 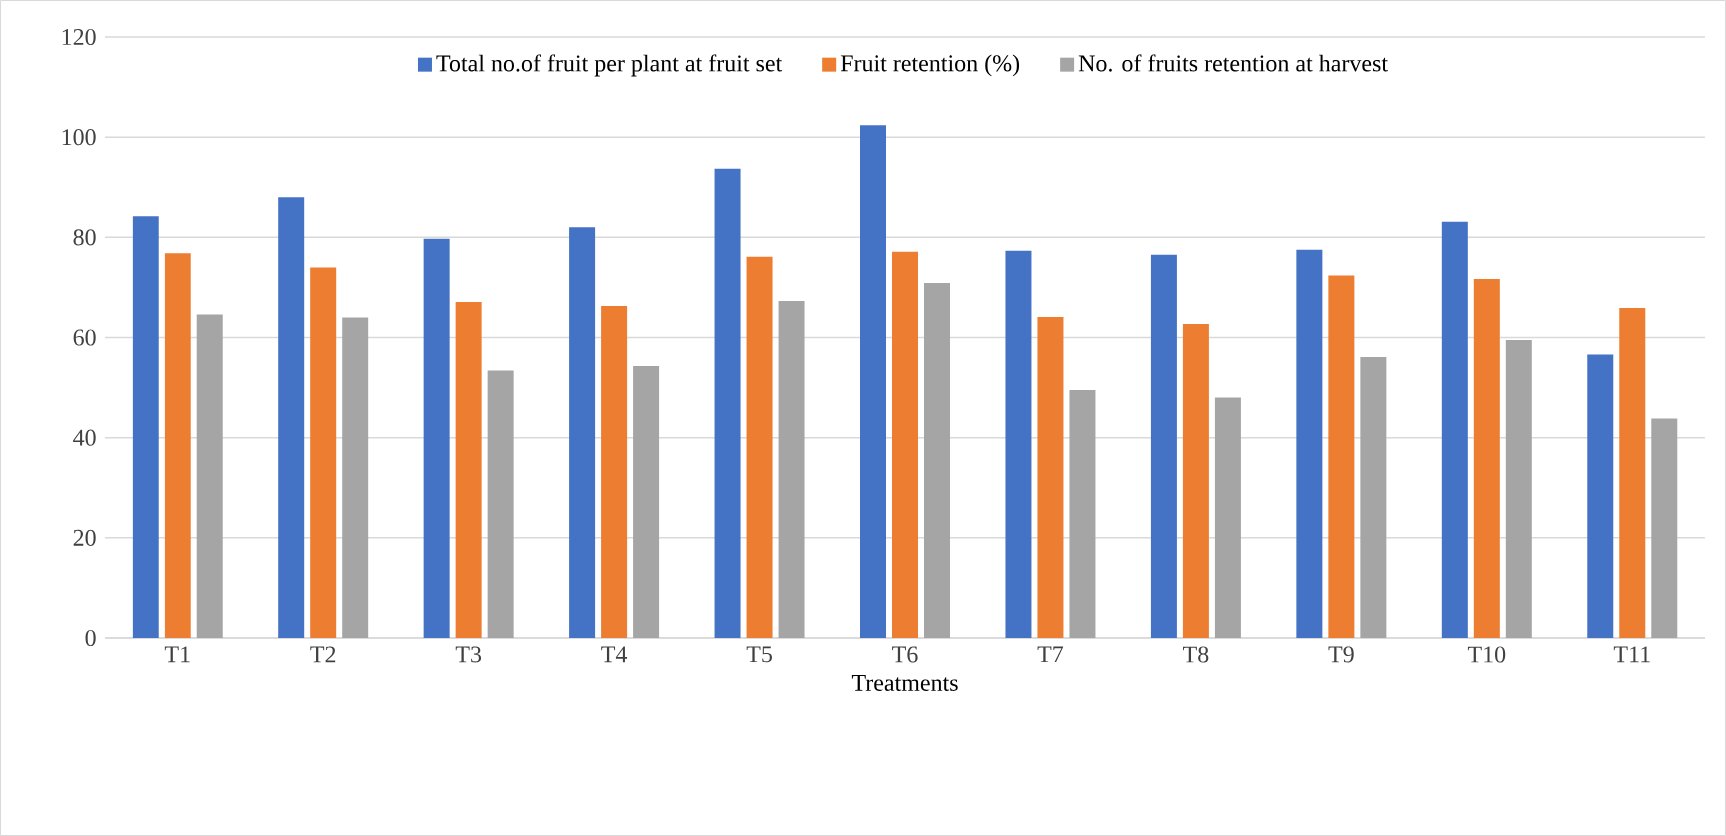 I want to click on x-tick-label: T2, so click(x=323, y=654).